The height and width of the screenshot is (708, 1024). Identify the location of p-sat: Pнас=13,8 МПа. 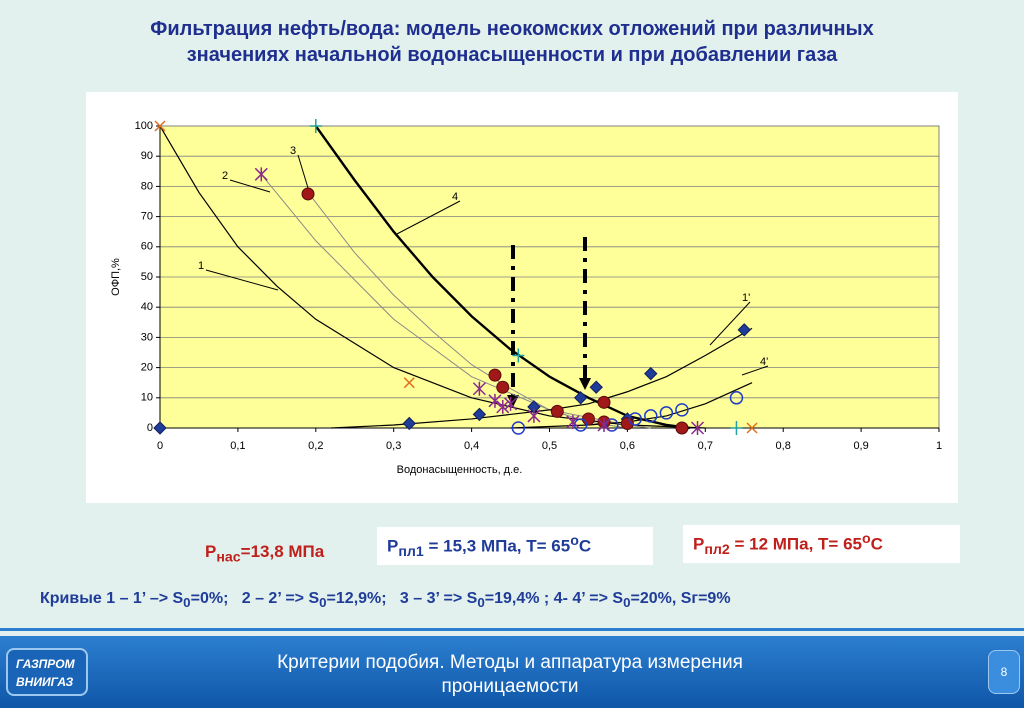
(264, 553).